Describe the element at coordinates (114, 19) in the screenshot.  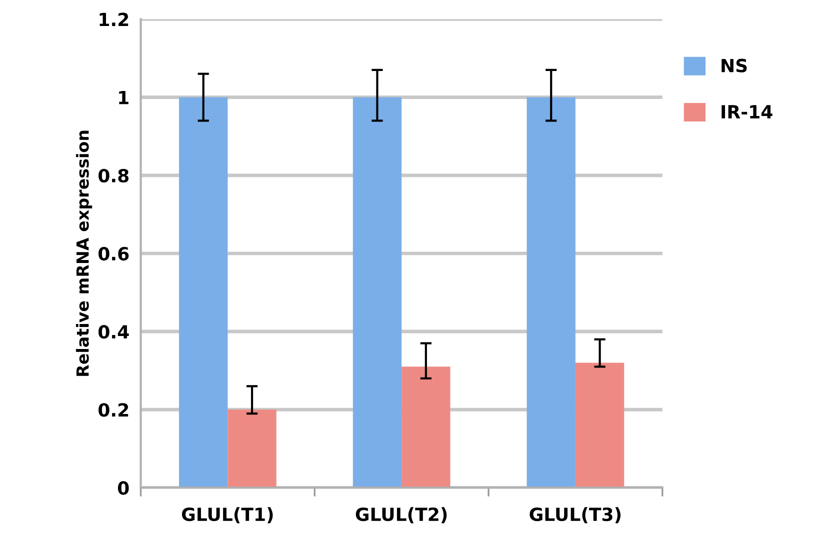
I see `y-tick-label: 1.2` at that location.